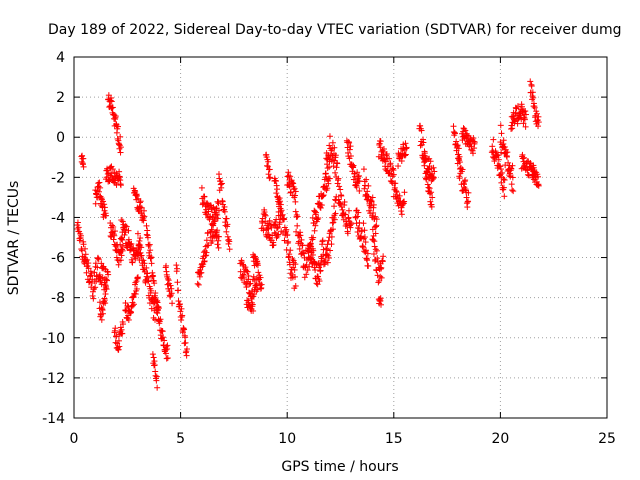  Describe the element at coordinates (58, 299) in the screenshot. I see `y-tick-label: -8` at that location.